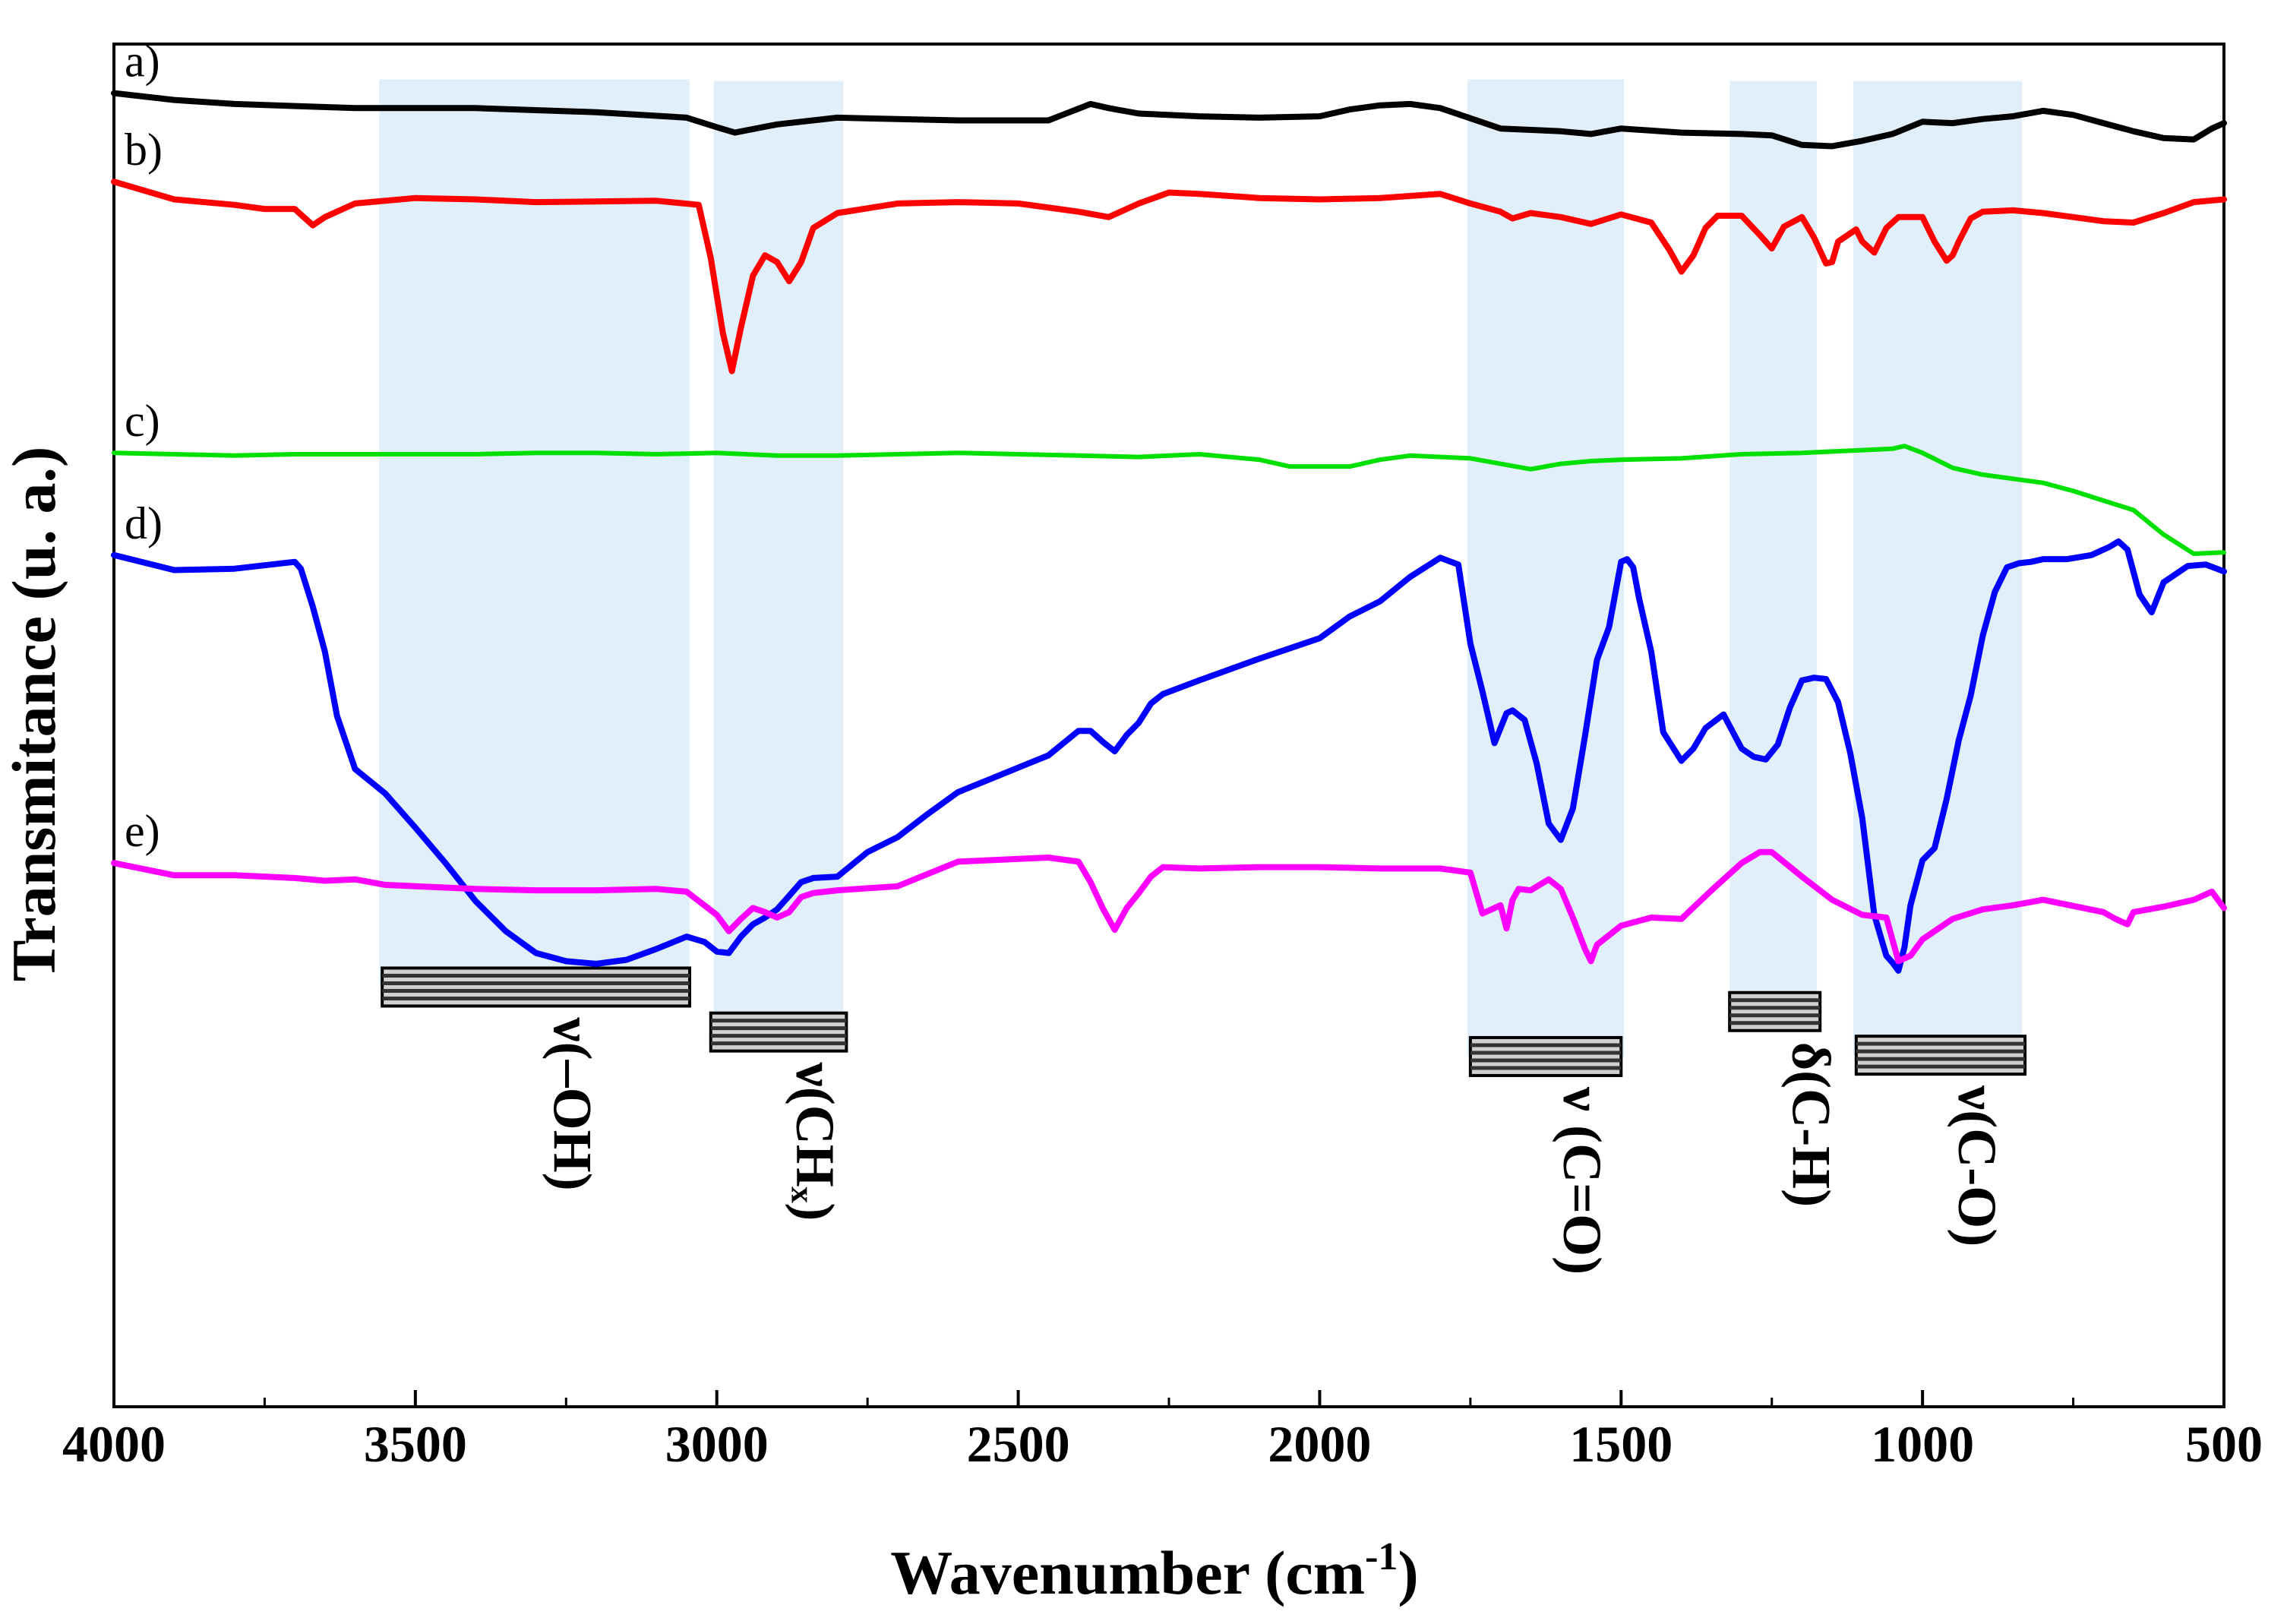 This screenshot has width=2287, height=1624. What do you see at coordinates (34, 715) in the screenshot?
I see `y-axis-title: Transmitance (u. a.)` at bounding box center [34, 715].